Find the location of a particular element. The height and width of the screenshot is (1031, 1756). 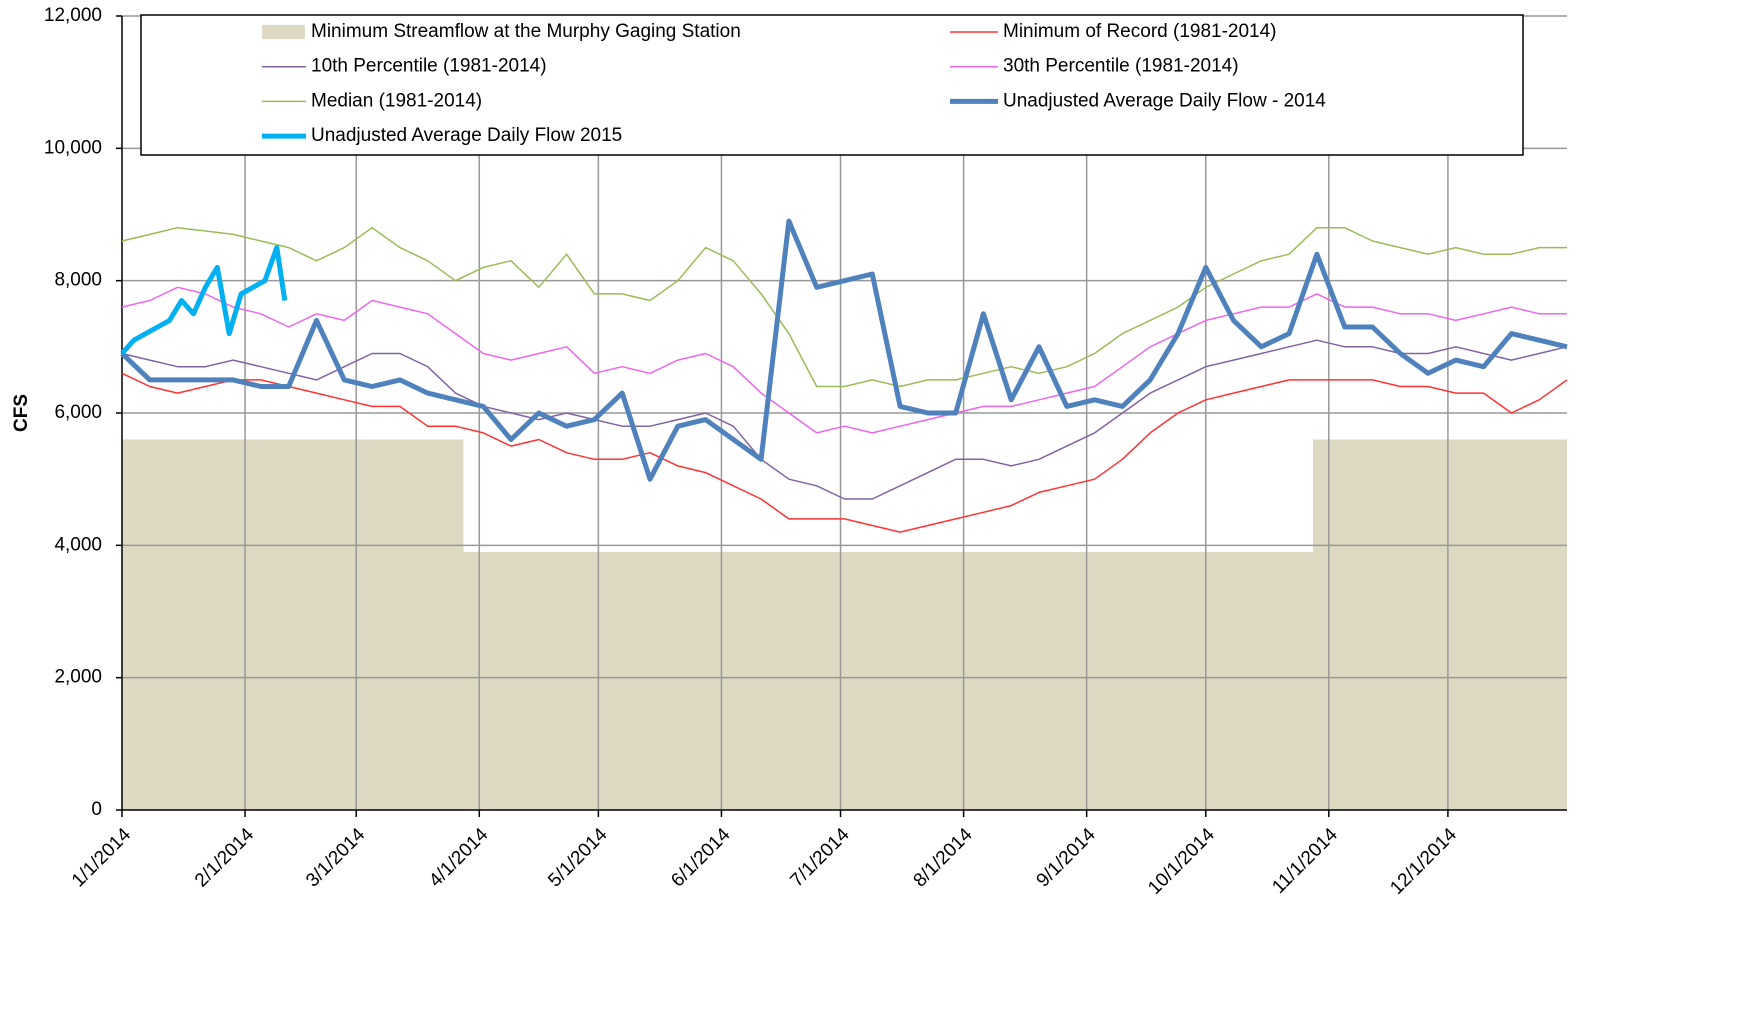

legend-label: Unadjusted Average Daily Flow - 2014 is located at coordinates (1164, 100).